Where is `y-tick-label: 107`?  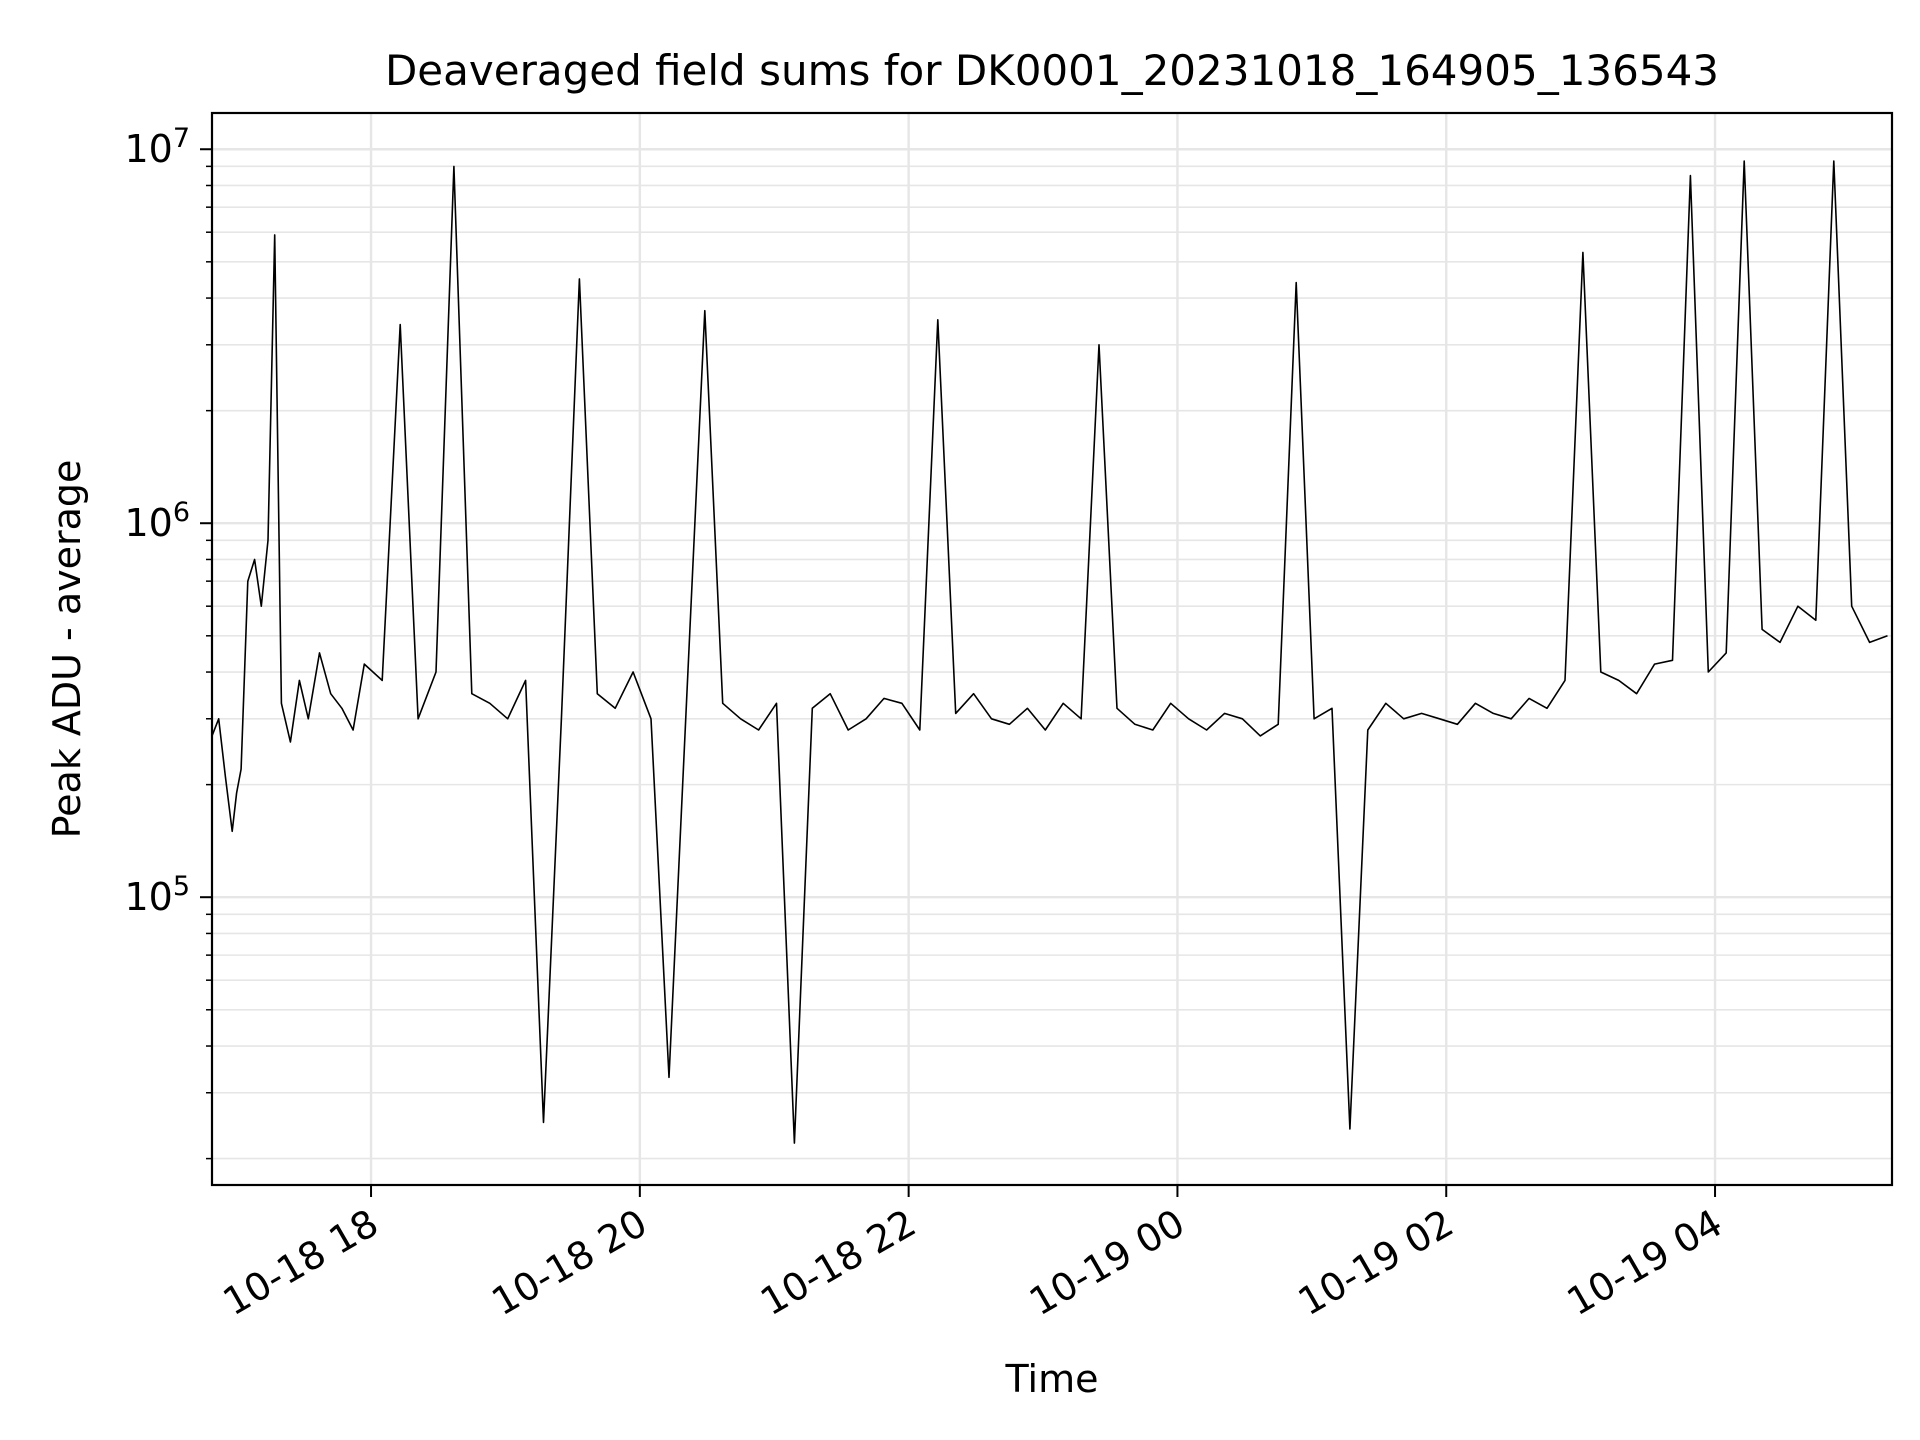 y-tick-label: 107 is located at coordinates (157, 147).